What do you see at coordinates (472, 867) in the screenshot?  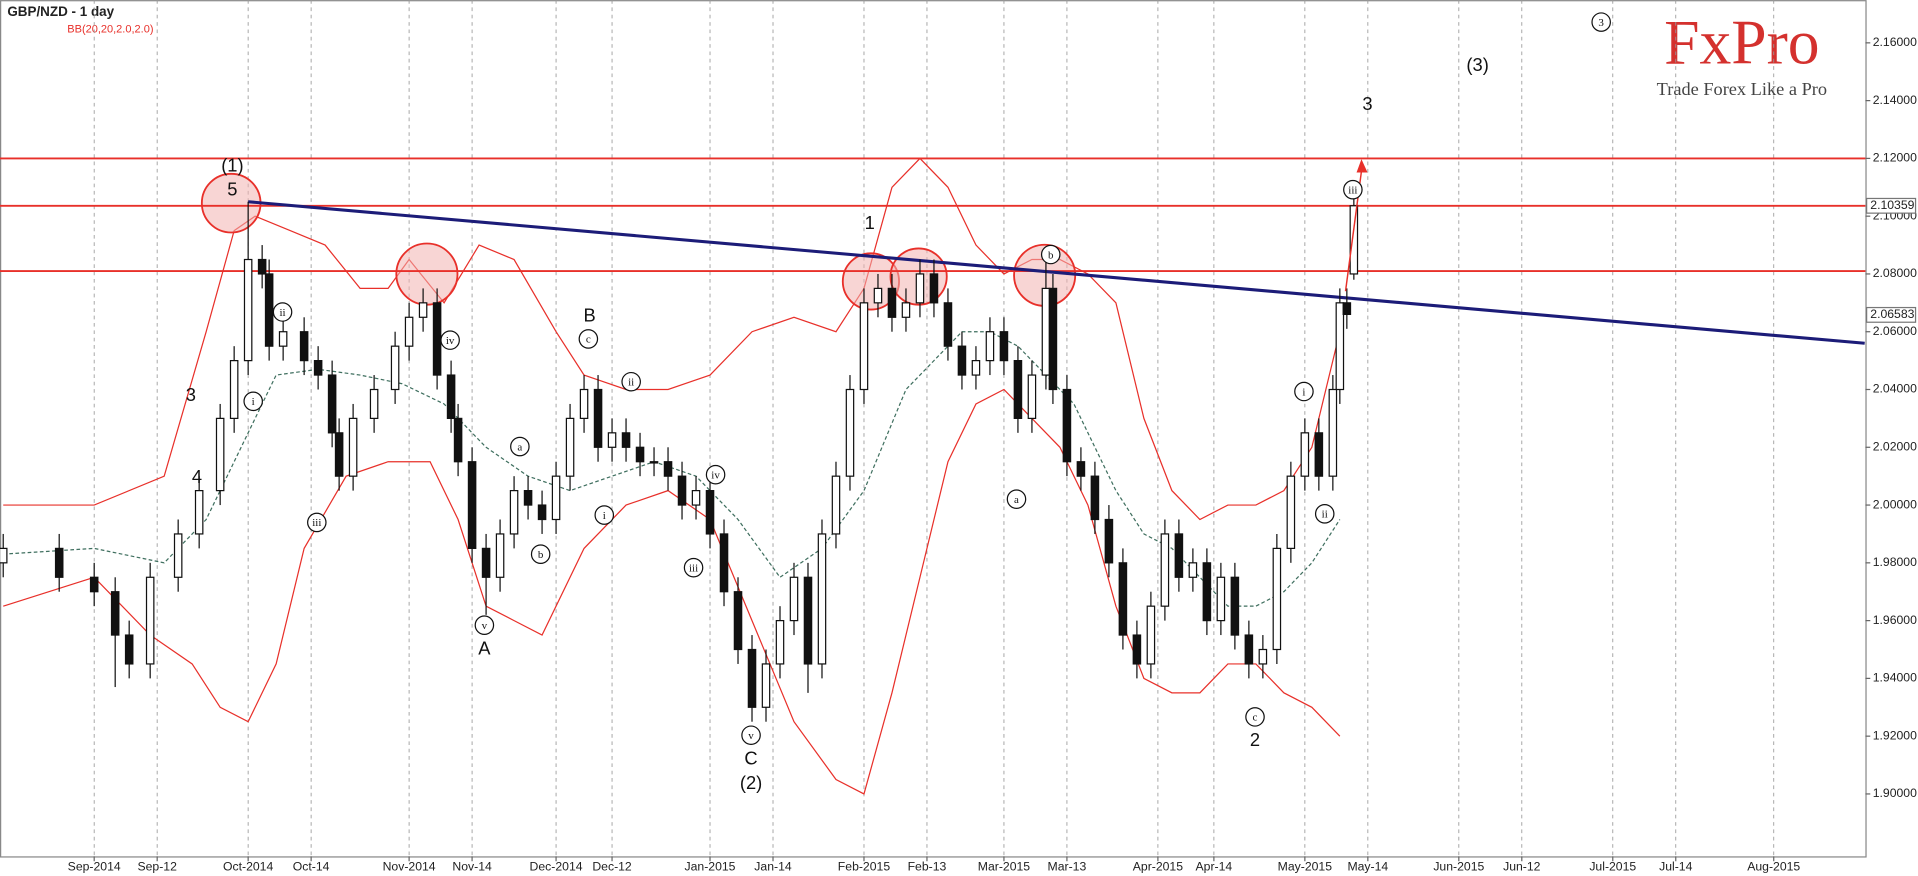 I see `x-tick-label: Nov-14` at bounding box center [472, 867].